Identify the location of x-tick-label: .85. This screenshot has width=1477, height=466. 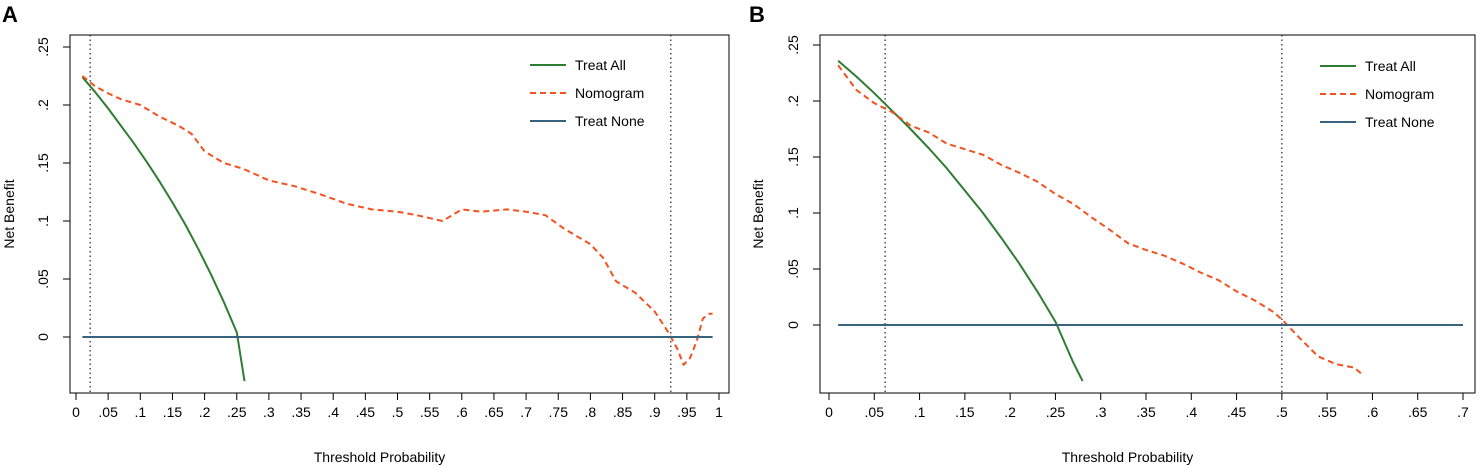
(623, 412).